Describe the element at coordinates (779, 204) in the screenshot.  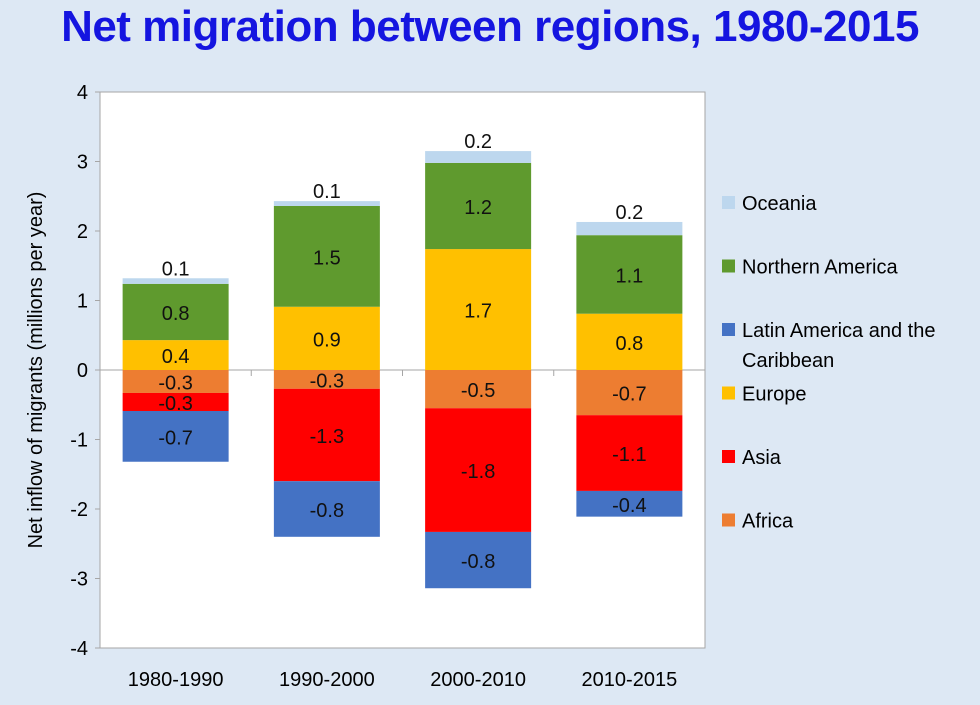
I see `legend-label: Oceania` at that location.